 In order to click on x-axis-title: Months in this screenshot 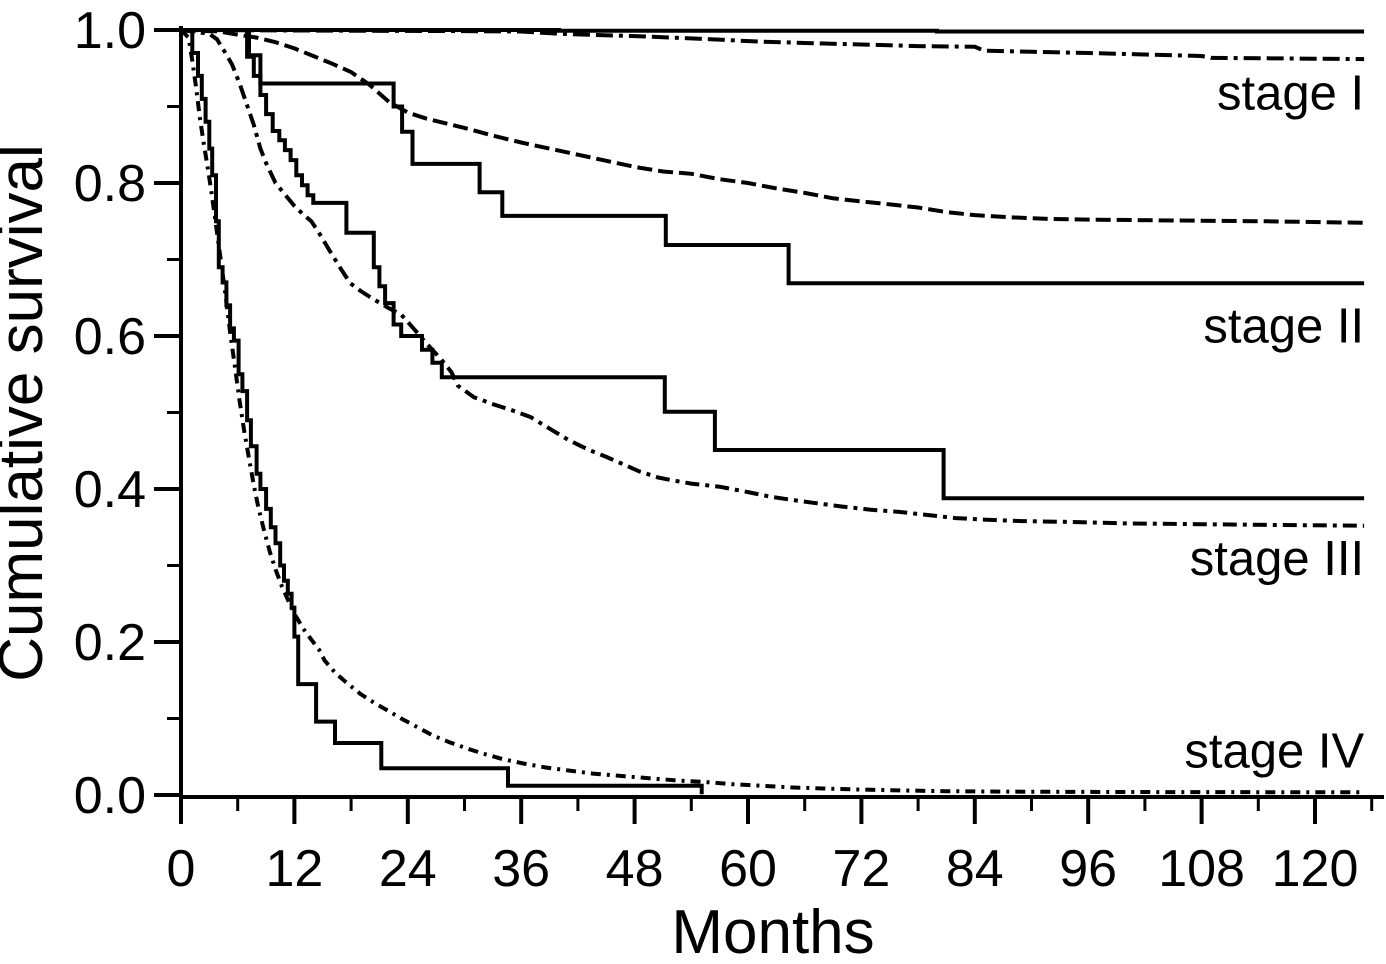, I will do `click(772, 931)`.